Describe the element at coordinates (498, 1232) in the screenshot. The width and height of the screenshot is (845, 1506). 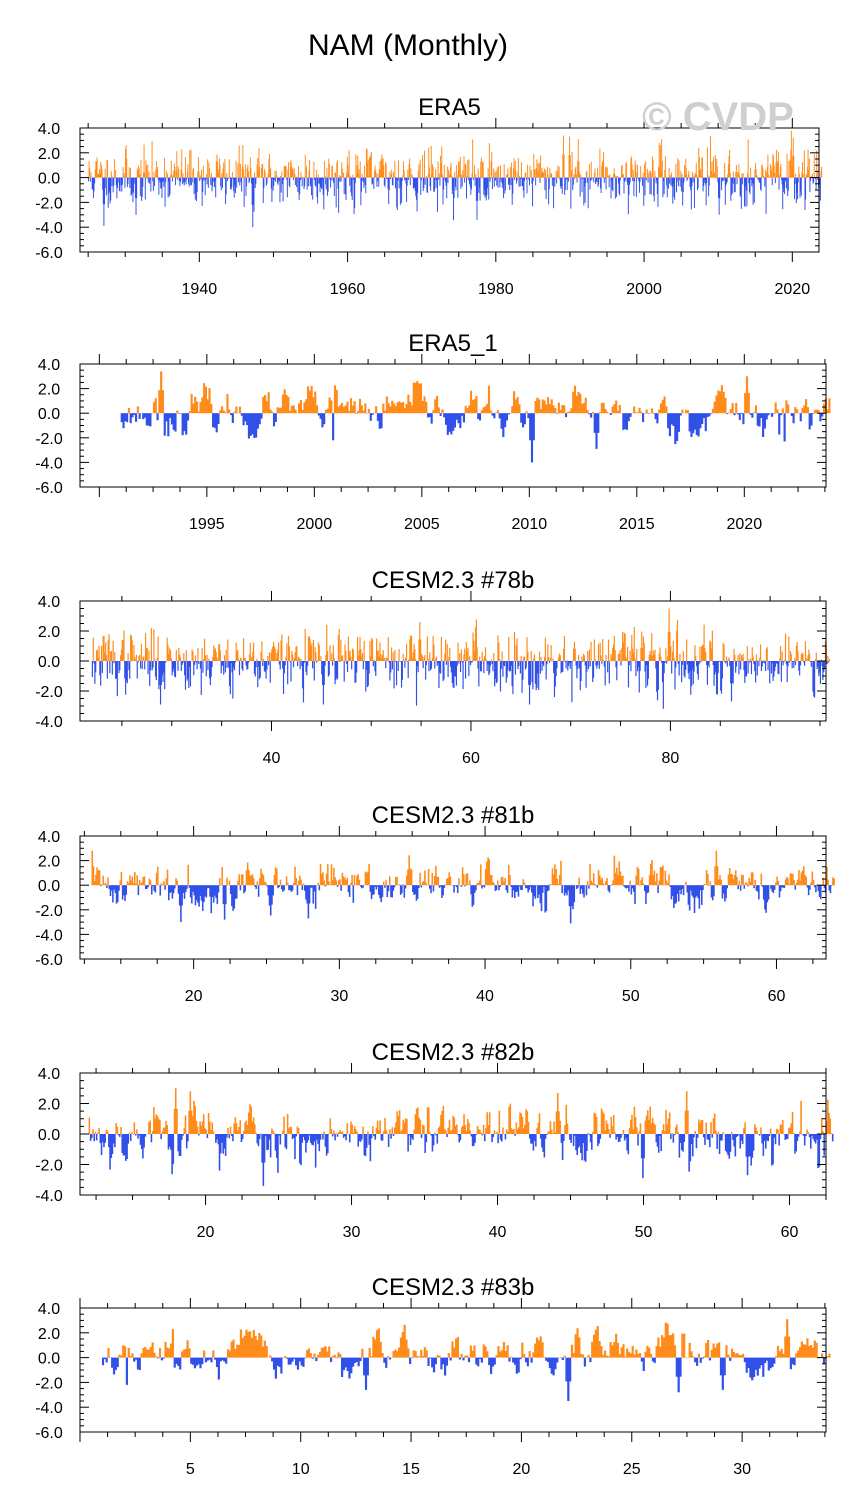
I see `xtick-label: 40` at that location.